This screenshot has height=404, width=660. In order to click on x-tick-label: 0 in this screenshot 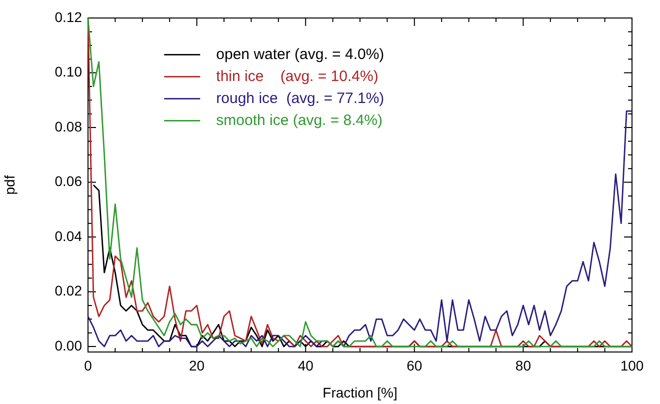, I will do `click(88, 365)`.